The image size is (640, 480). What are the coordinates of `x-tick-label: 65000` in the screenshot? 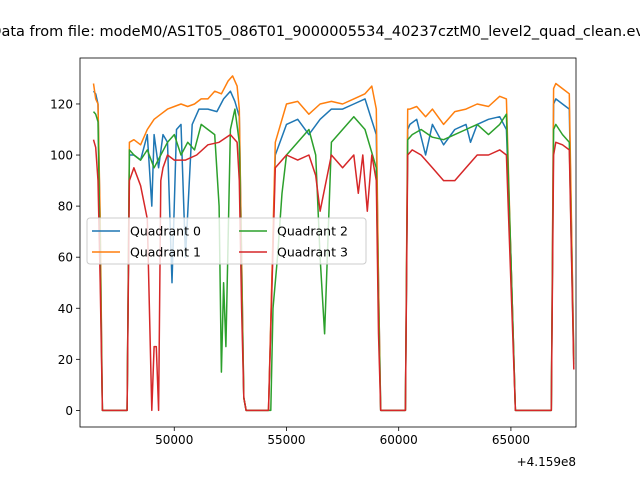 It's located at (511, 440).